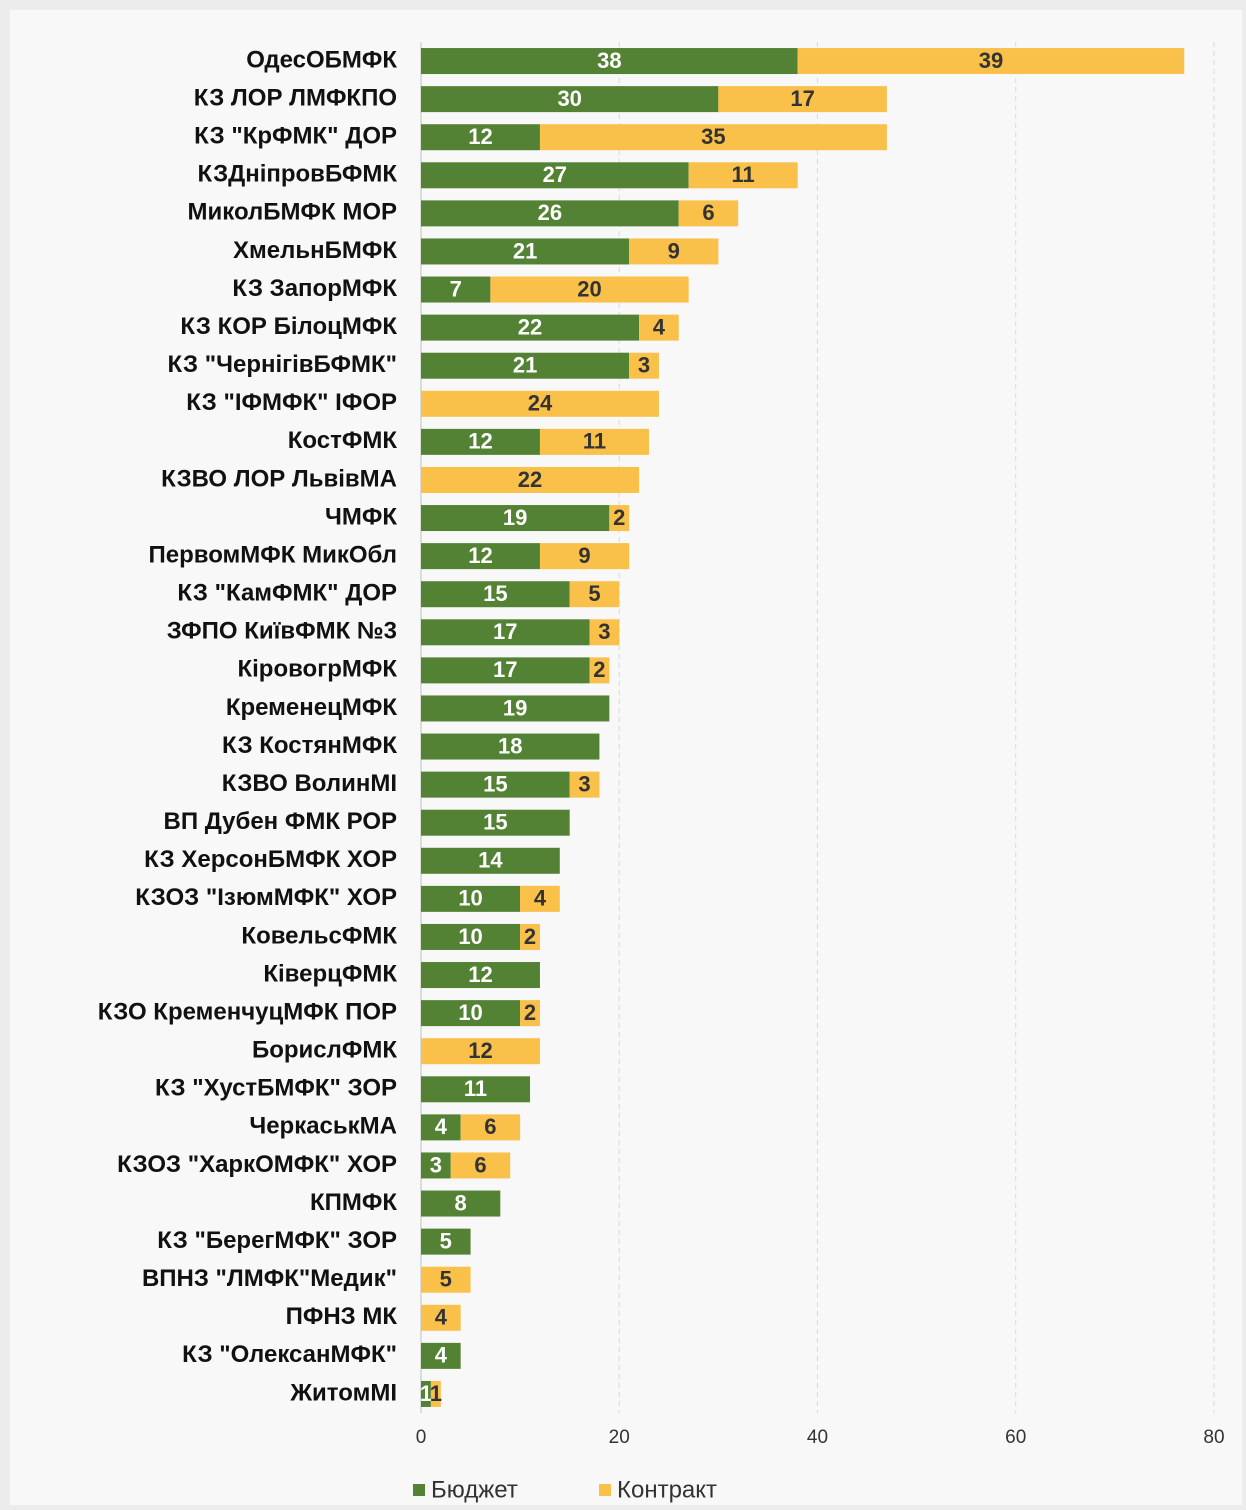 Image resolution: width=1246 pixels, height=1510 pixels. Describe the element at coordinates (324, 1050) in the screenshot. I see `y-tick-label: БорислФМК` at that location.